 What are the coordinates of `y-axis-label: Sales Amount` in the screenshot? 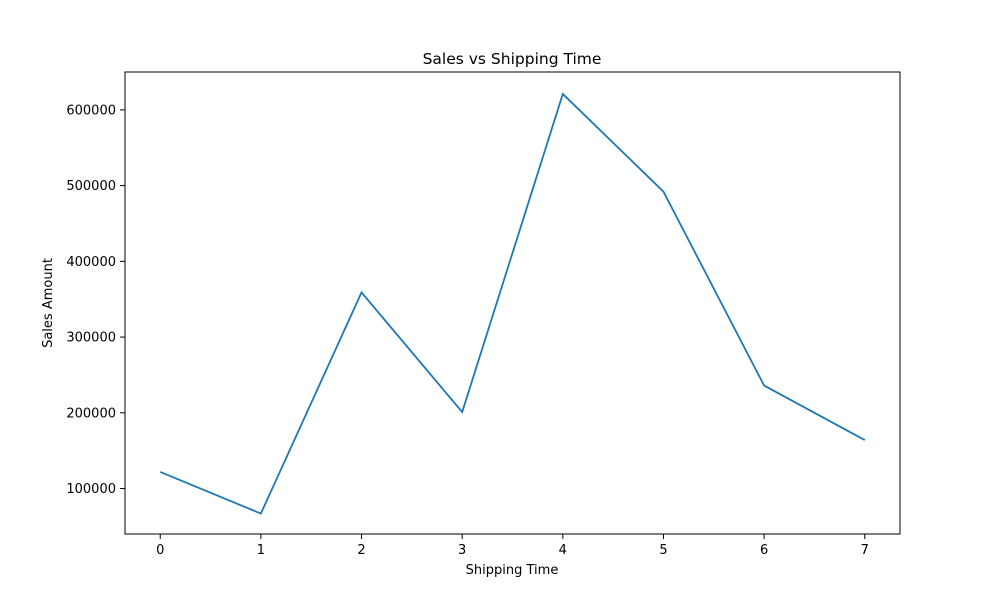 It's located at (48, 303).